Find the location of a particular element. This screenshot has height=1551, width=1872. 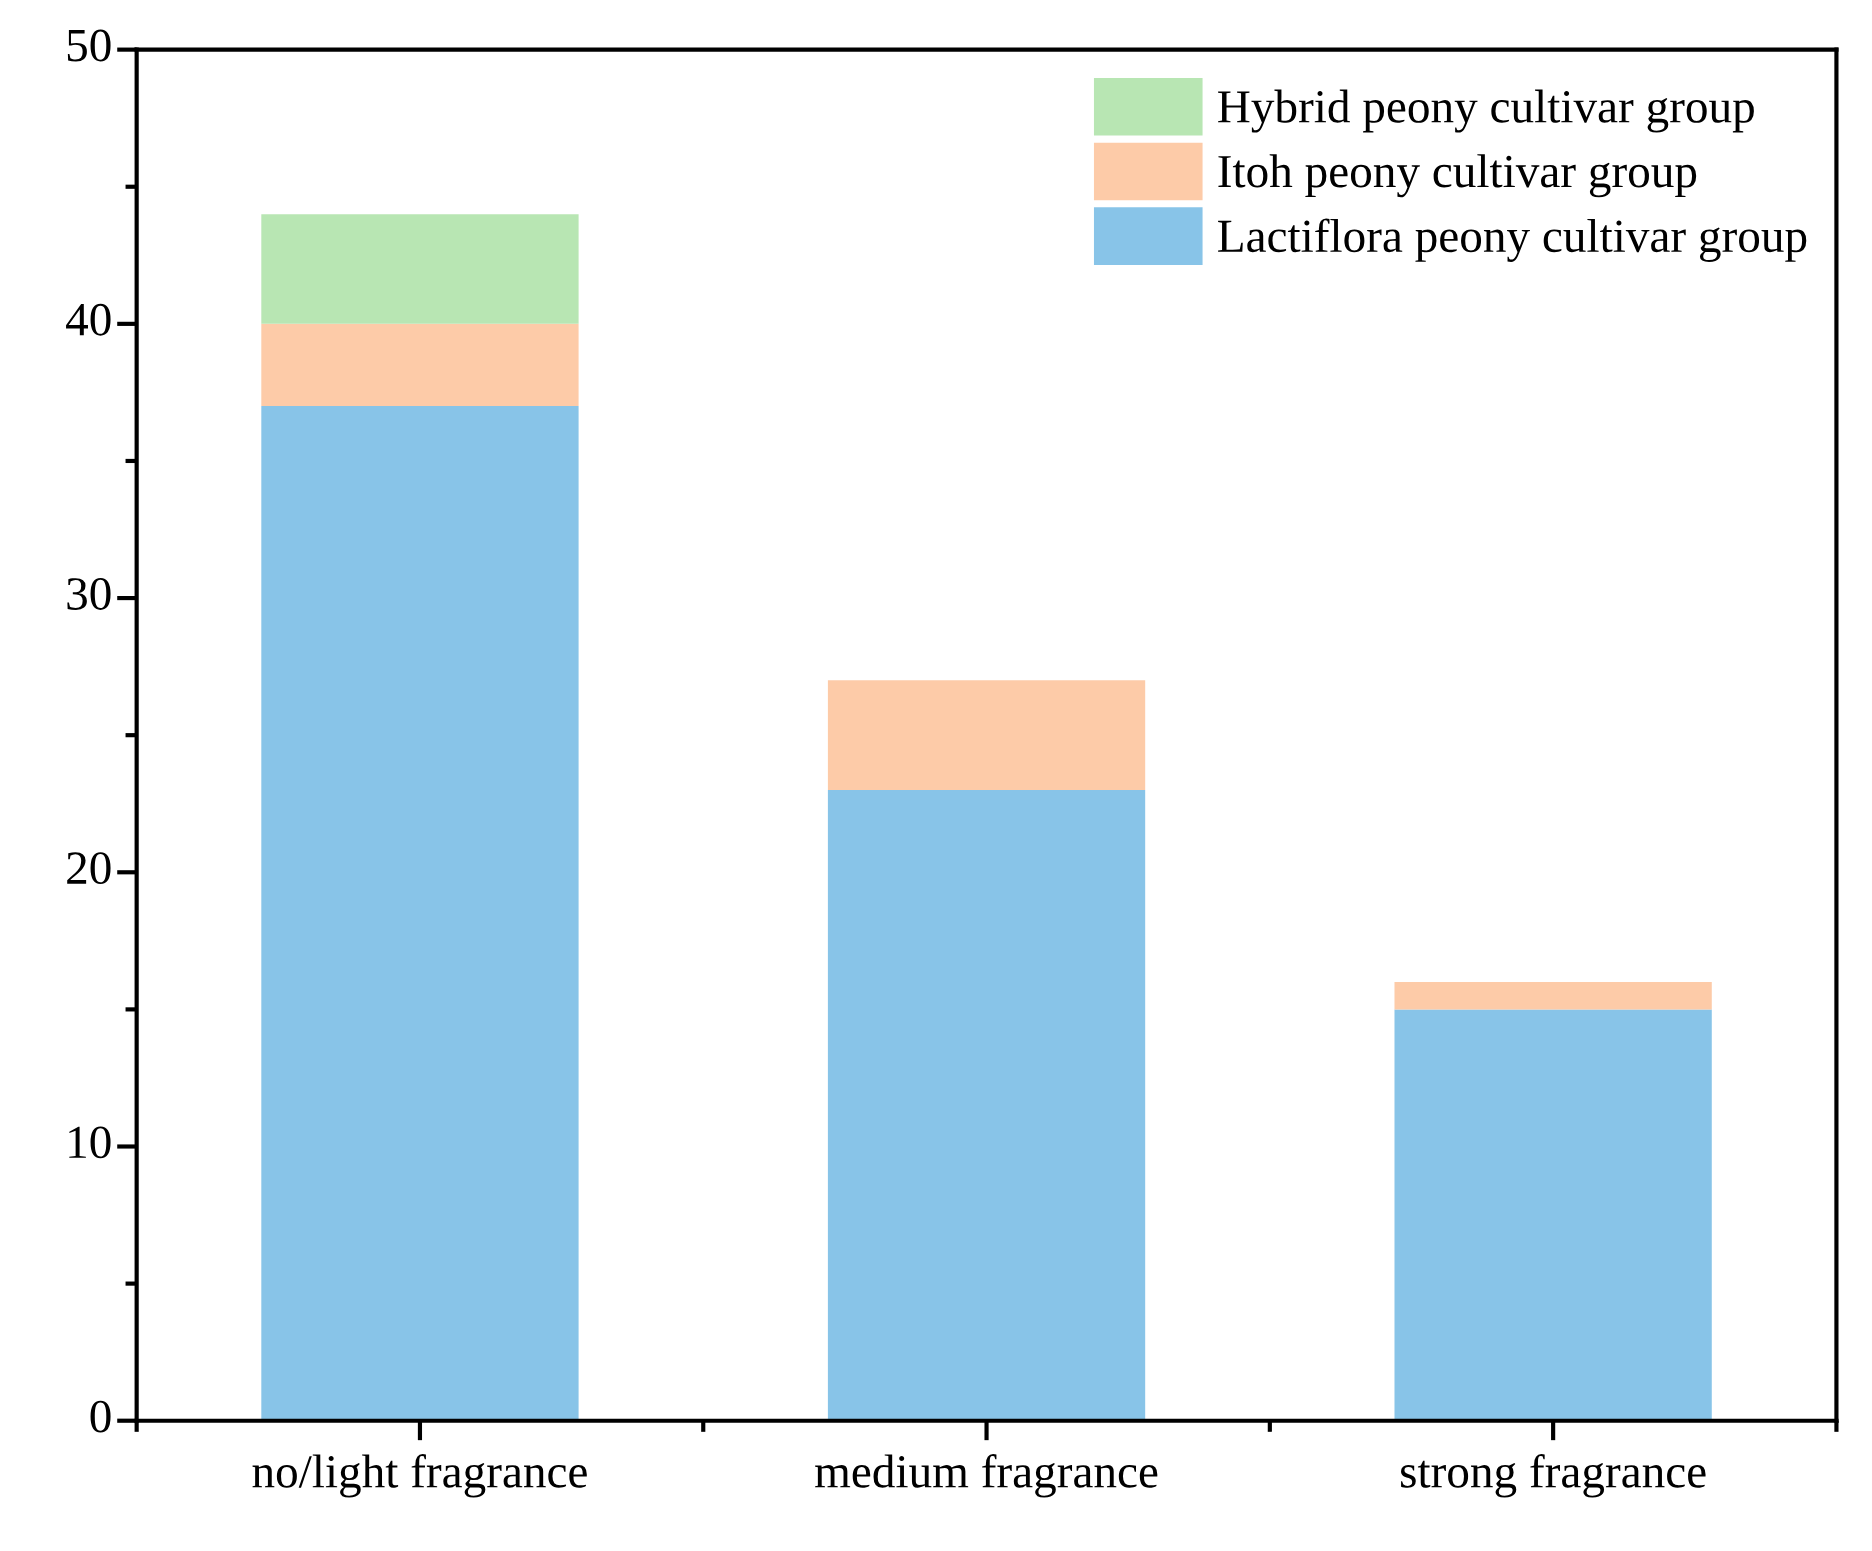

y-tick-label: 20 is located at coordinates (89, 868).